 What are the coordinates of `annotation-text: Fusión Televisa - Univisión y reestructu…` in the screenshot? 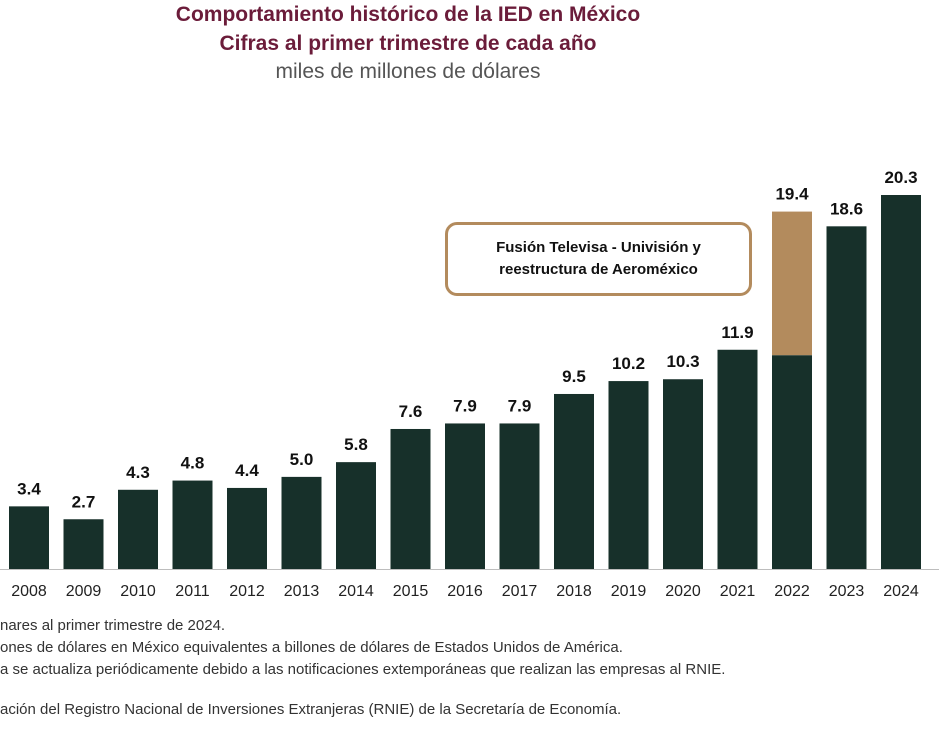 It's located at (598, 258).